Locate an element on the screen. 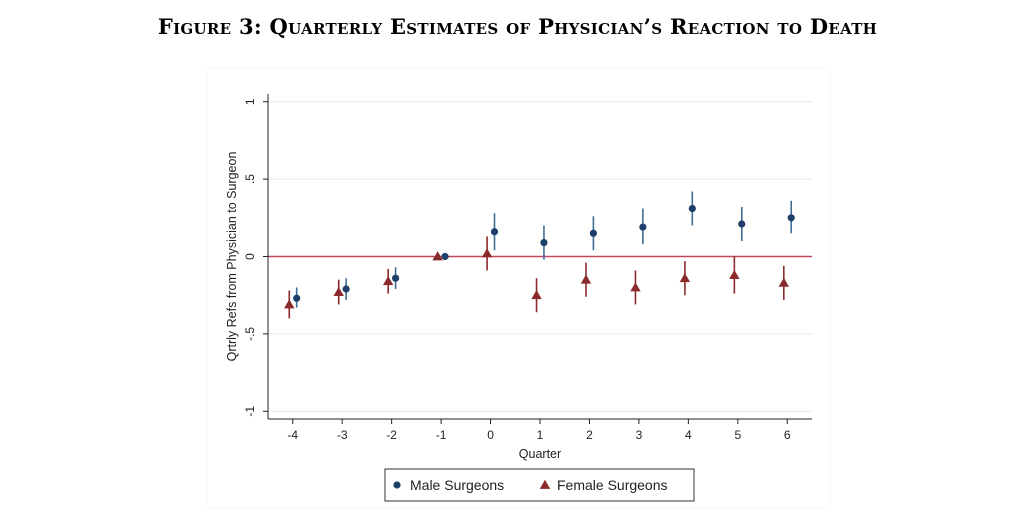  x-tick-label: -4 is located at coordinates (292, 435).